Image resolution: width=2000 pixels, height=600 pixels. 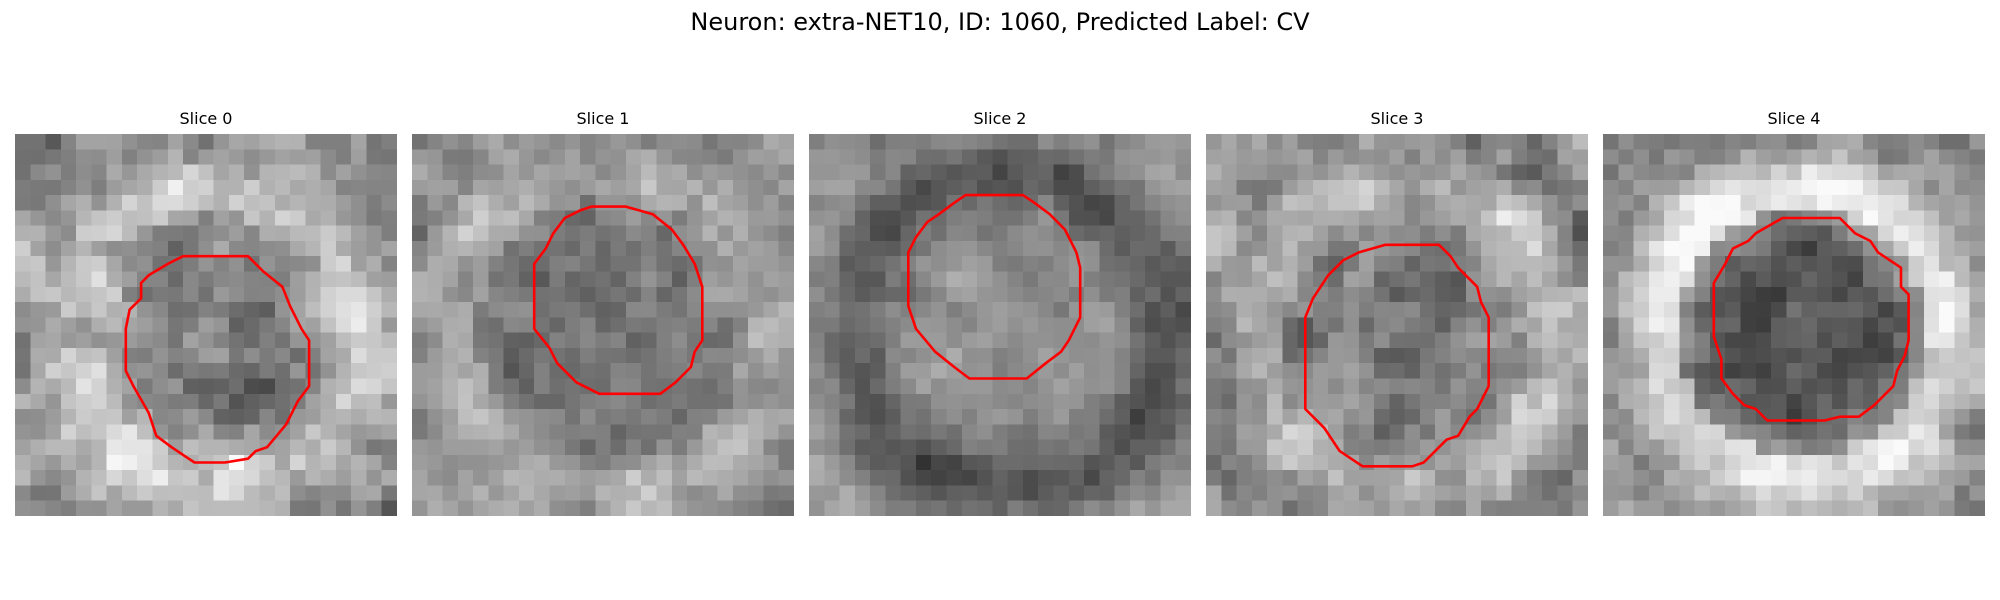 What do you see at coordinates (1397, 118) in the screenshot?
I see `slice-title: Slice 3` at bounding box center [1397, 118].